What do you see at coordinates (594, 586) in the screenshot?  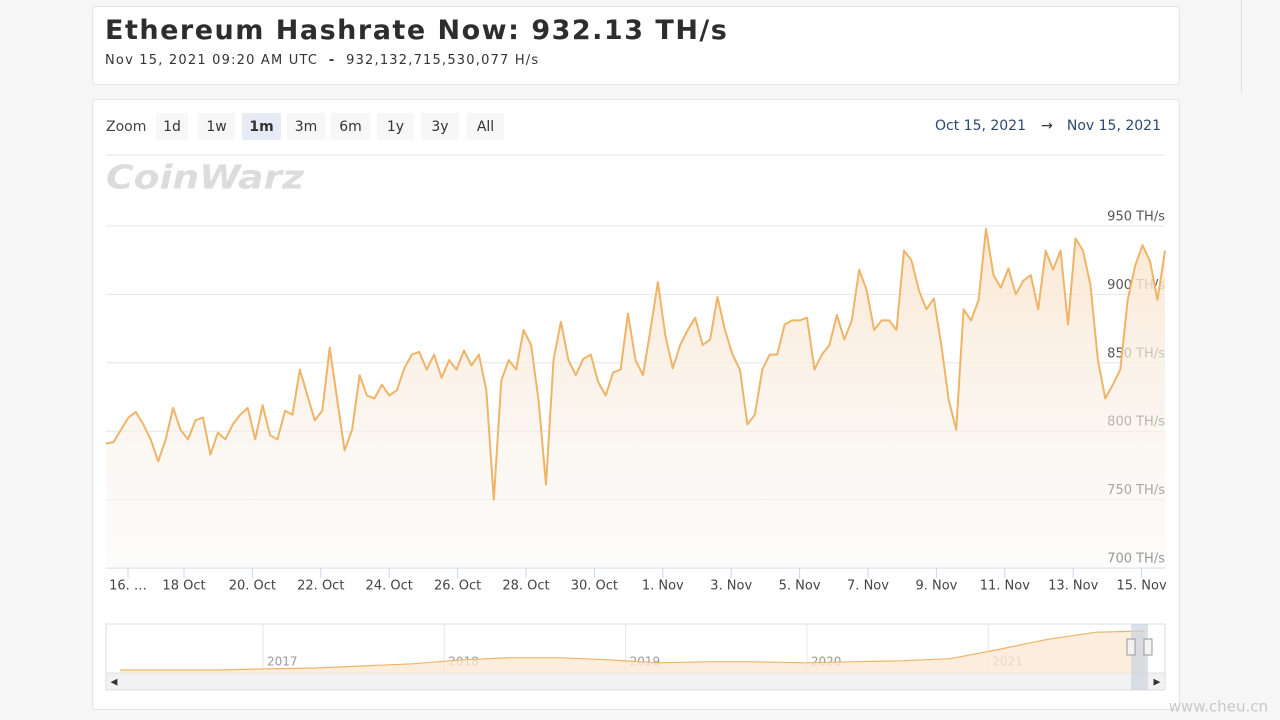 I see `x-tick-label: 30. Oct` at bounding box center [594, 586].